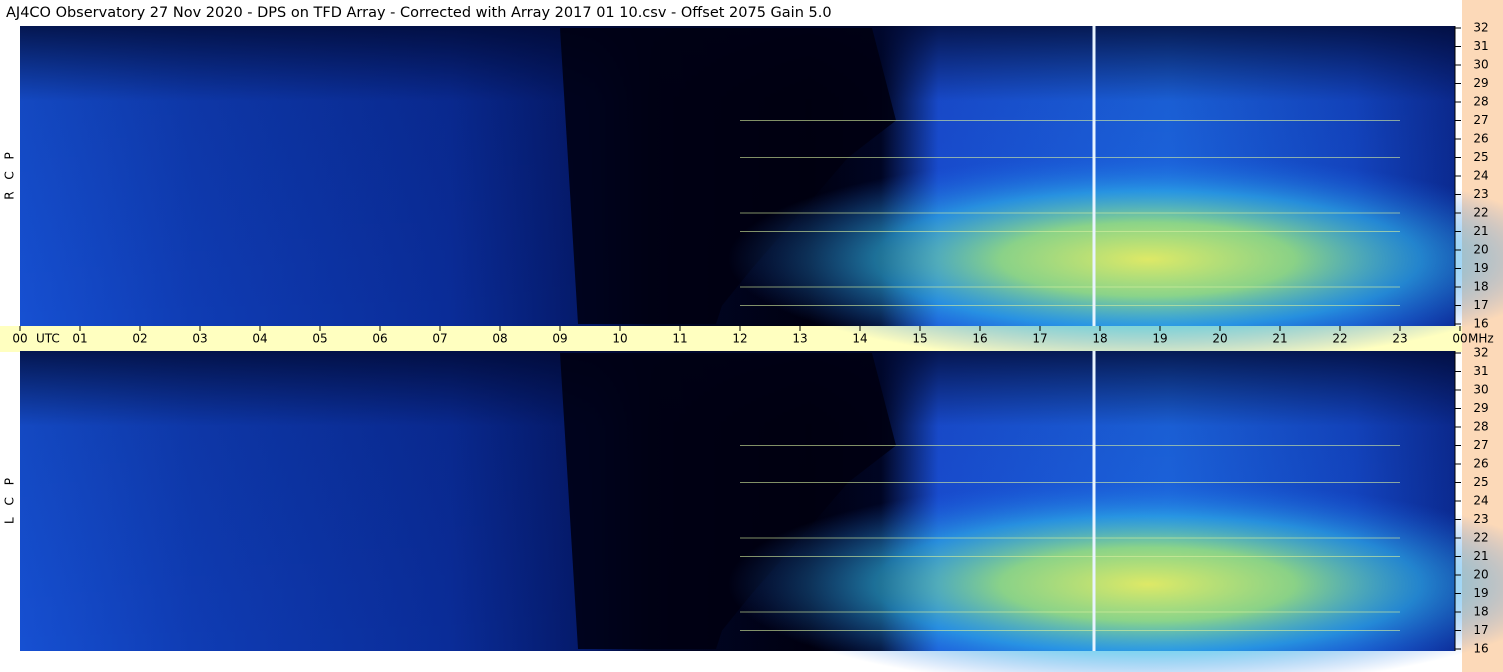 This screenshot has width=1503, height=672. What do you see at coordinates (979, 339) in the screenshot?
I see `x-tick-label: 16` at bounding box center [979, 339].